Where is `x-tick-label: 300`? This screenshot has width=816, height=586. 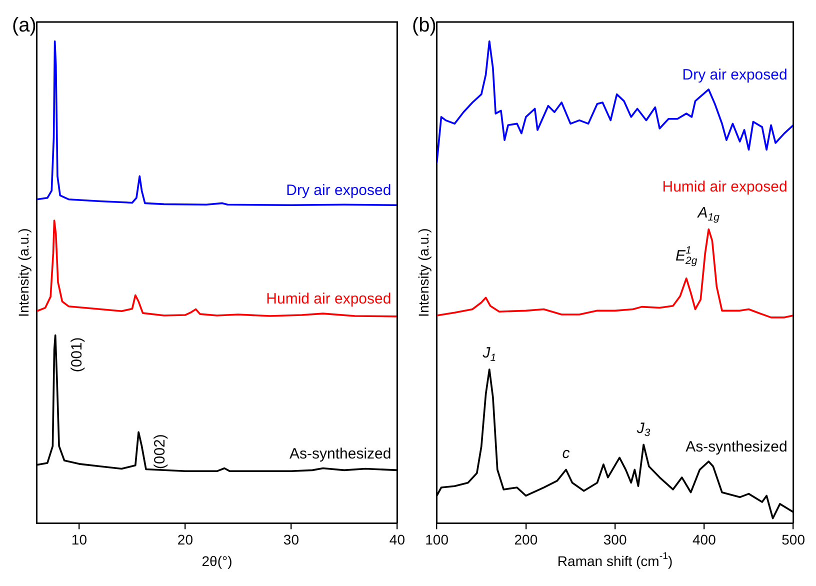
x-tick-label: 300 is located at coordinates (615, 539).